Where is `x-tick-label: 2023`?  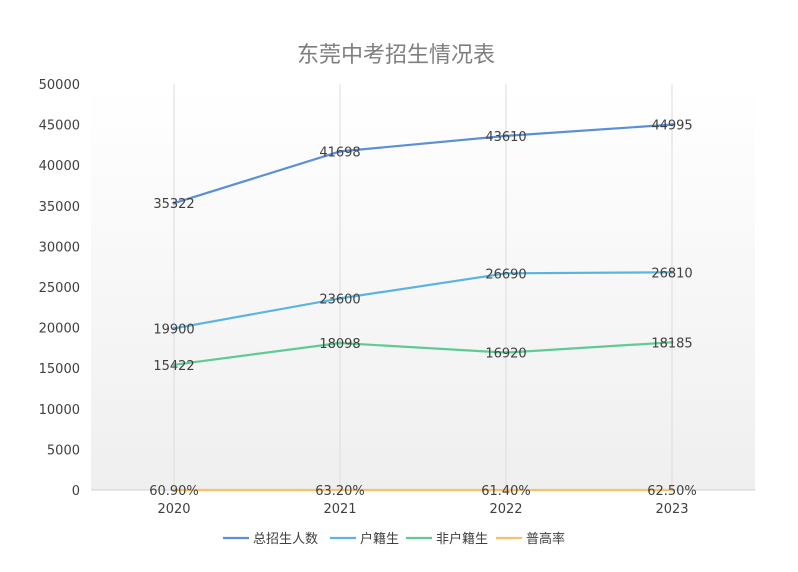 x-tick-label: 2023 is located at coordinates (671, 509).